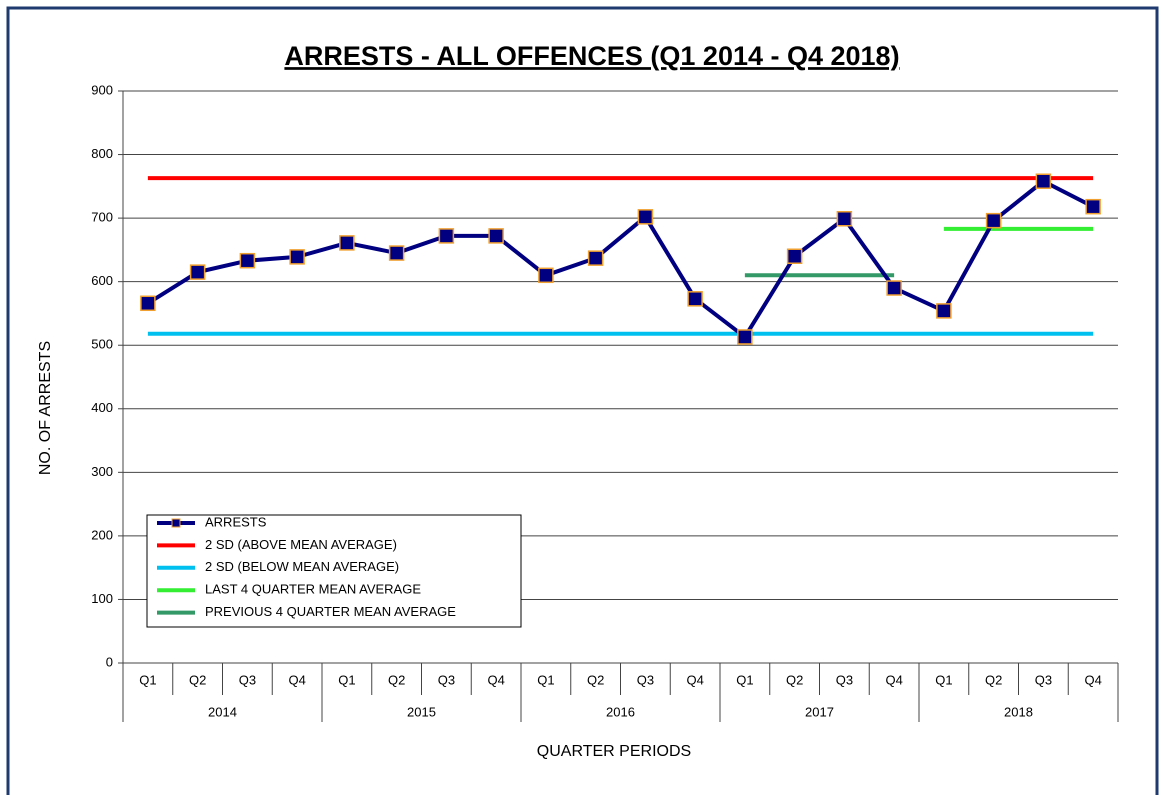 The height and width of the screenshot is (795, 1164). I want to click on y-tick-label: 100, so click(102, 598).